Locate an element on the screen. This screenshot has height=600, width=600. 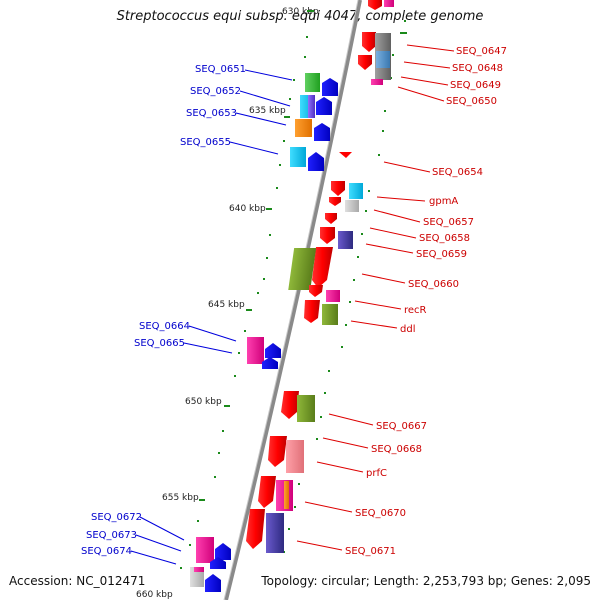
gene-label-right: recR is located at coordinates (415, 310).